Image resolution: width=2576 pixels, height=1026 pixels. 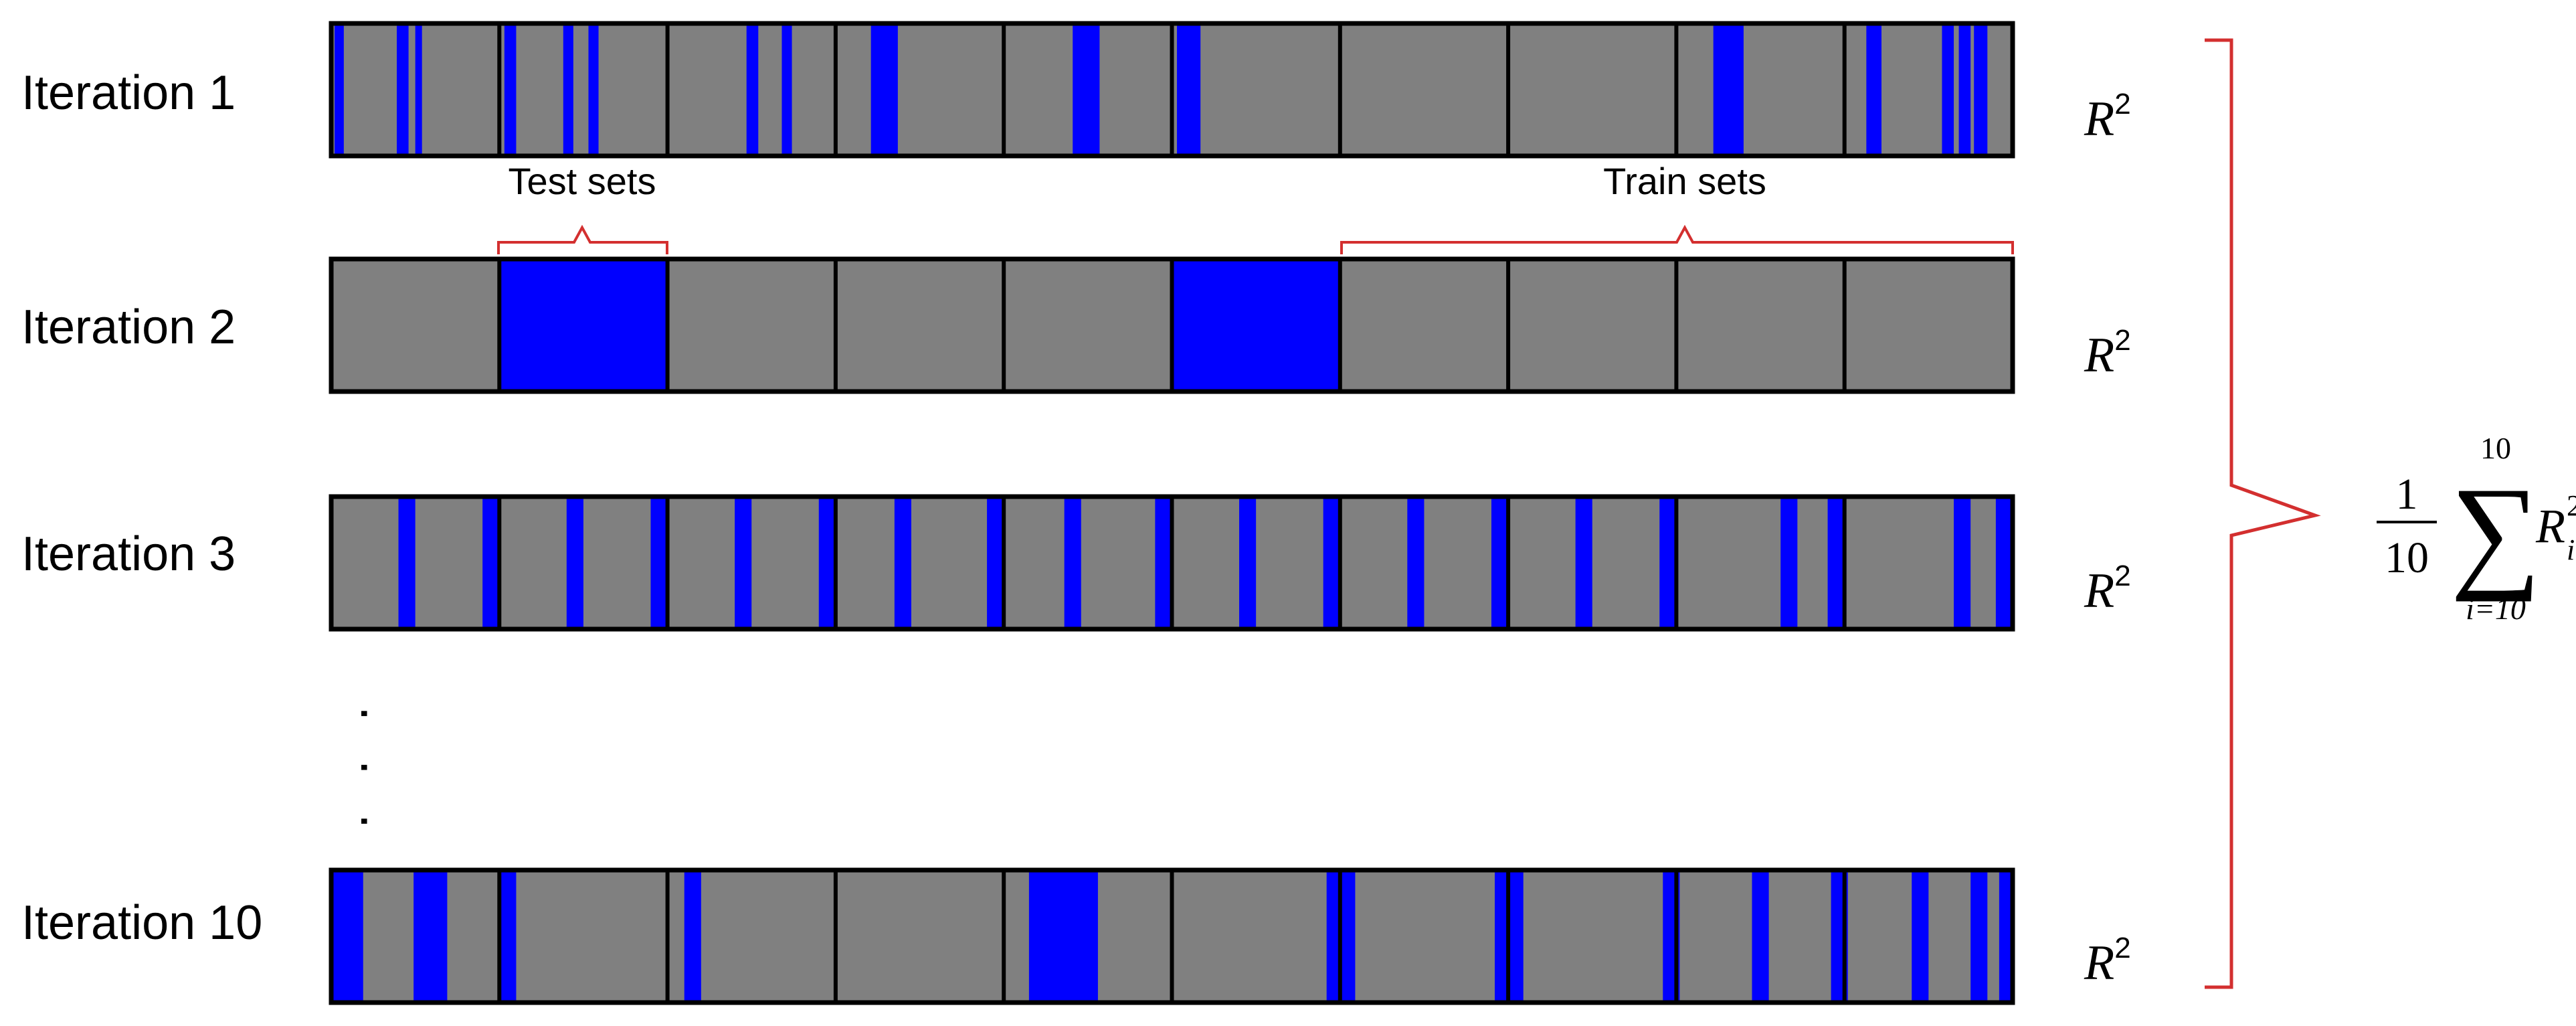 What do you see at coordinates (2495, 532) in the screenshot?
I see `formula-sigma: ∑` at bounding box center [2495, 532].